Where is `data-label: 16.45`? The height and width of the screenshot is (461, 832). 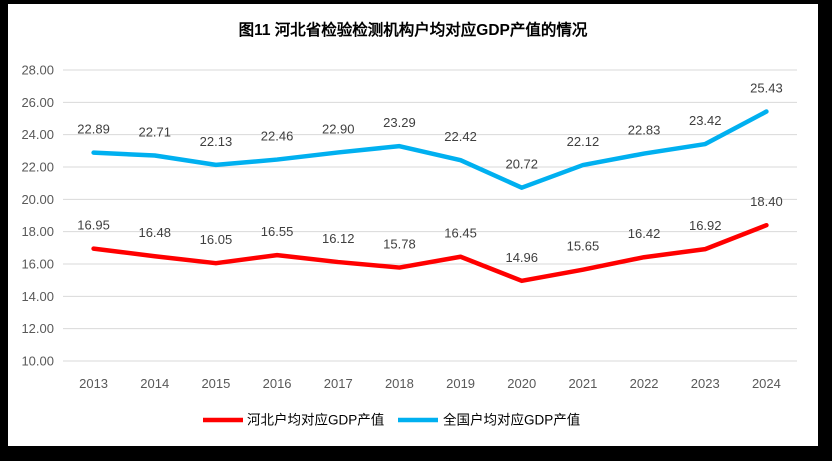
data-label: 16.45 is located at coordinates (460, 233).